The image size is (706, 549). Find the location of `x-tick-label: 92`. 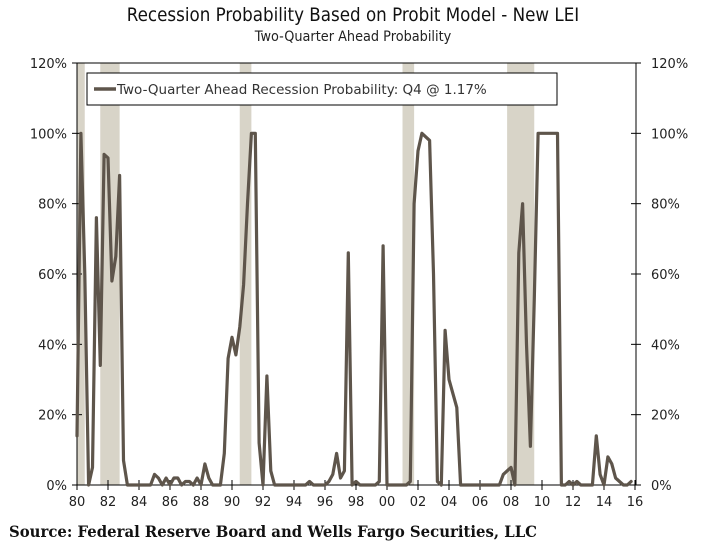

x-tick-label: 92 is located at coordinates (263, 502).